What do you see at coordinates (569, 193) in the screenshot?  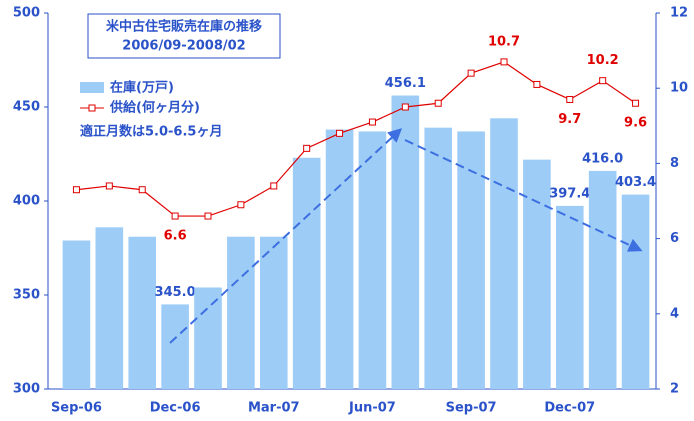 I see `bar-value-label: 397.4` at bounding box center [569, 193].